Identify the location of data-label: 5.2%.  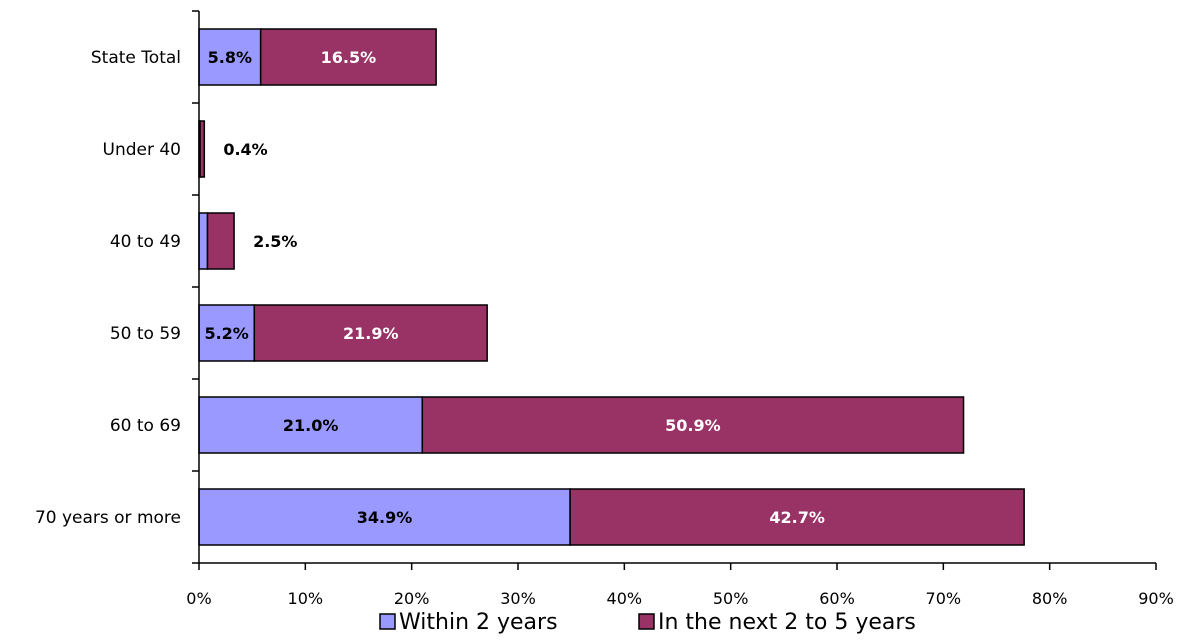
(226, 333).